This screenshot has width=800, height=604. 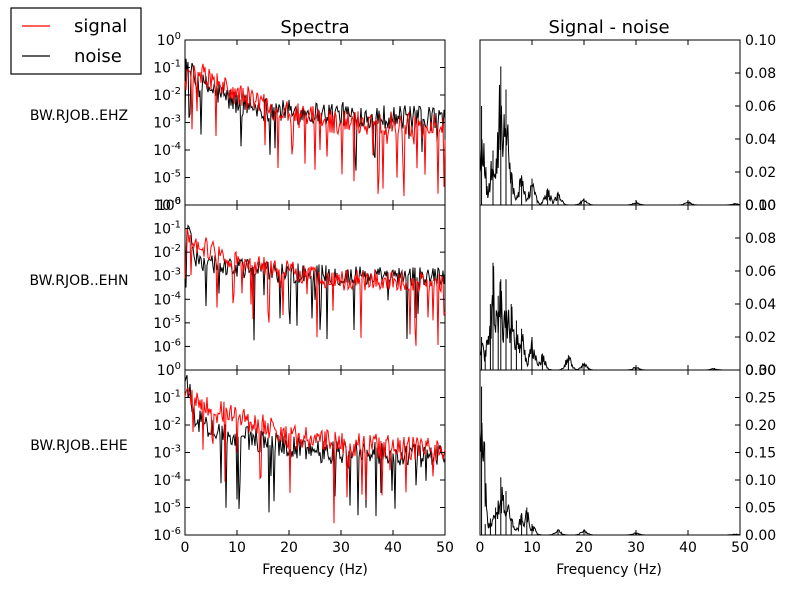 I want to click on legend-box, so click(x=76, y=41).